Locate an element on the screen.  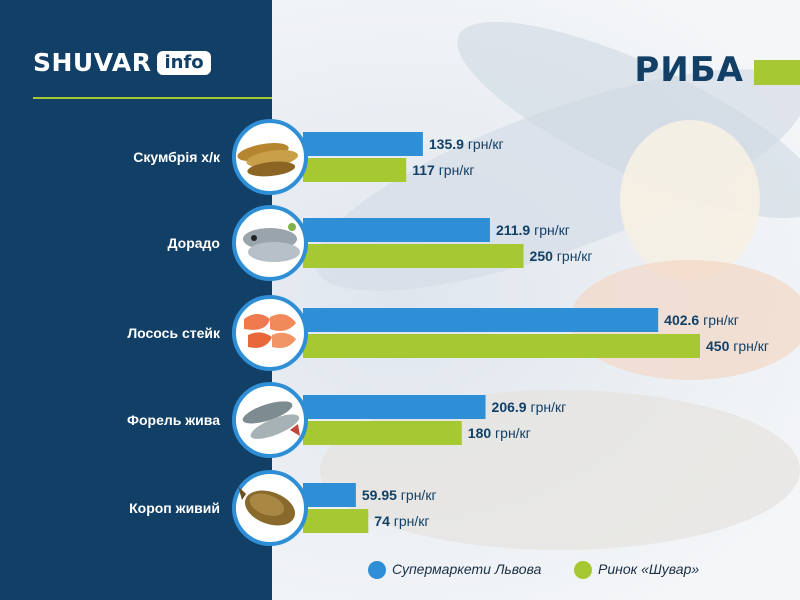
shuvar-info-logo: SHUVAR info is located at coordinates (122, 65).